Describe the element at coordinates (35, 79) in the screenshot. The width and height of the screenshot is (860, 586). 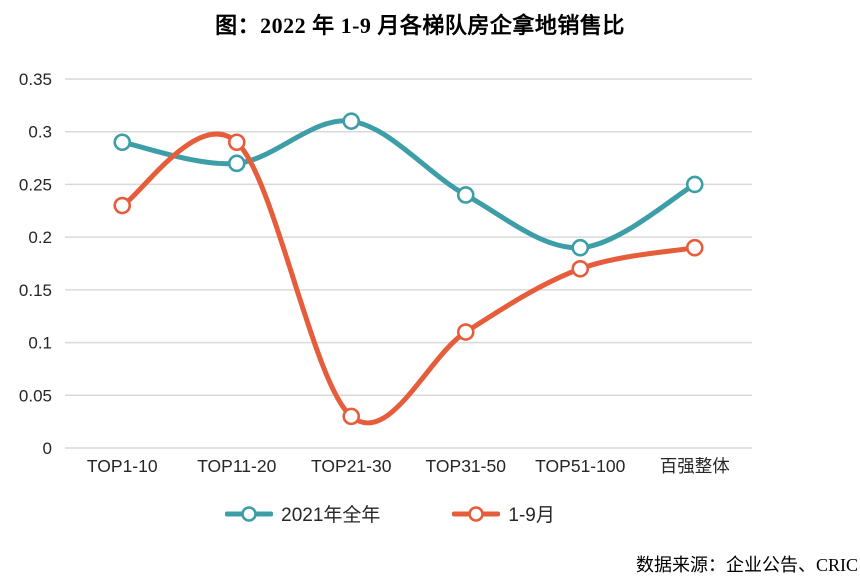
I see `y-axis-tick-label: 0.35` at that location.